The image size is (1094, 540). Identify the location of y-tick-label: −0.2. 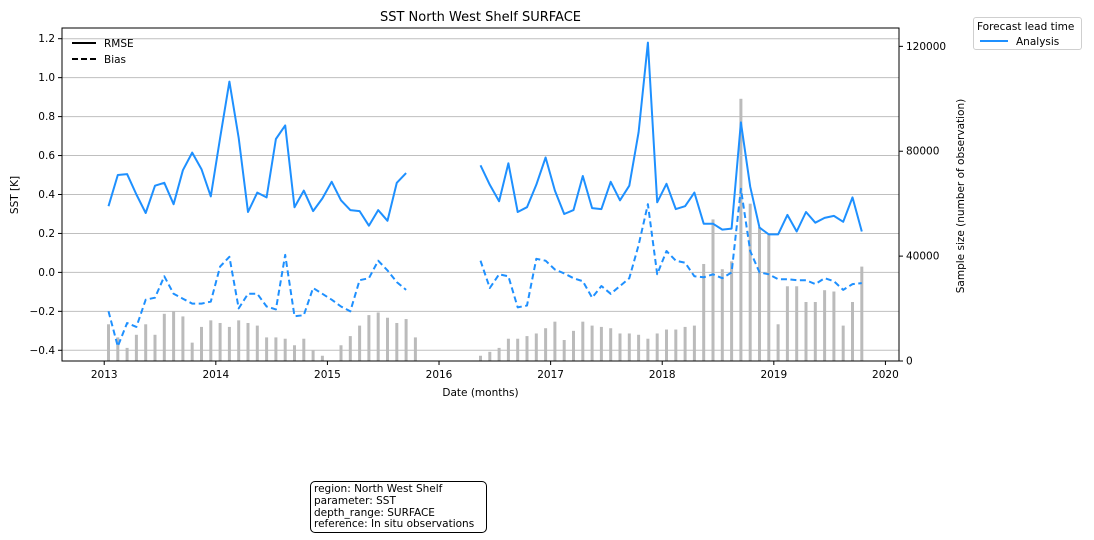
(43, 312).